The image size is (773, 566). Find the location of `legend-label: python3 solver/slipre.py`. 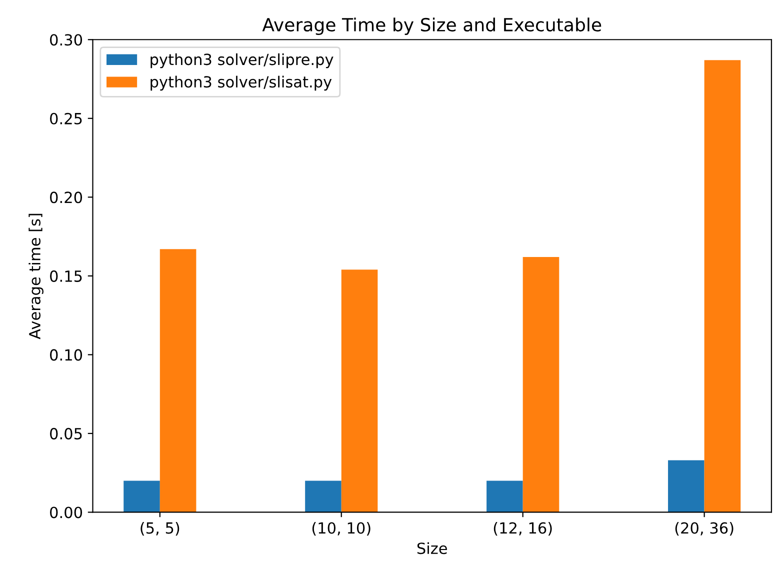

legend-label: python3 solver/slipre.py is located at coordinates (242, 60).